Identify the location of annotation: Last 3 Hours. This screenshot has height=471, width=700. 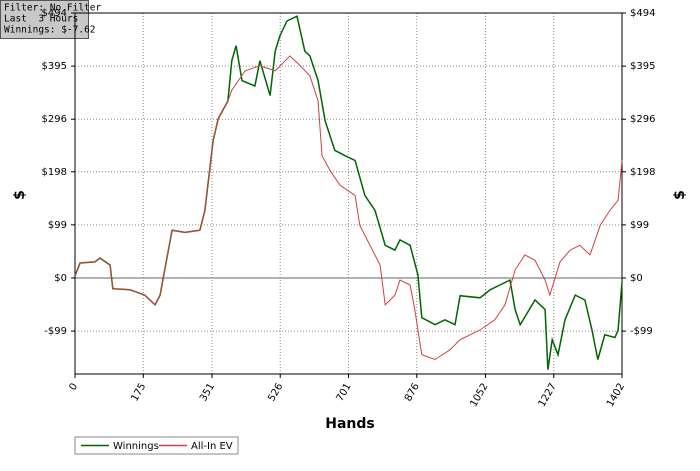
(41, 19).